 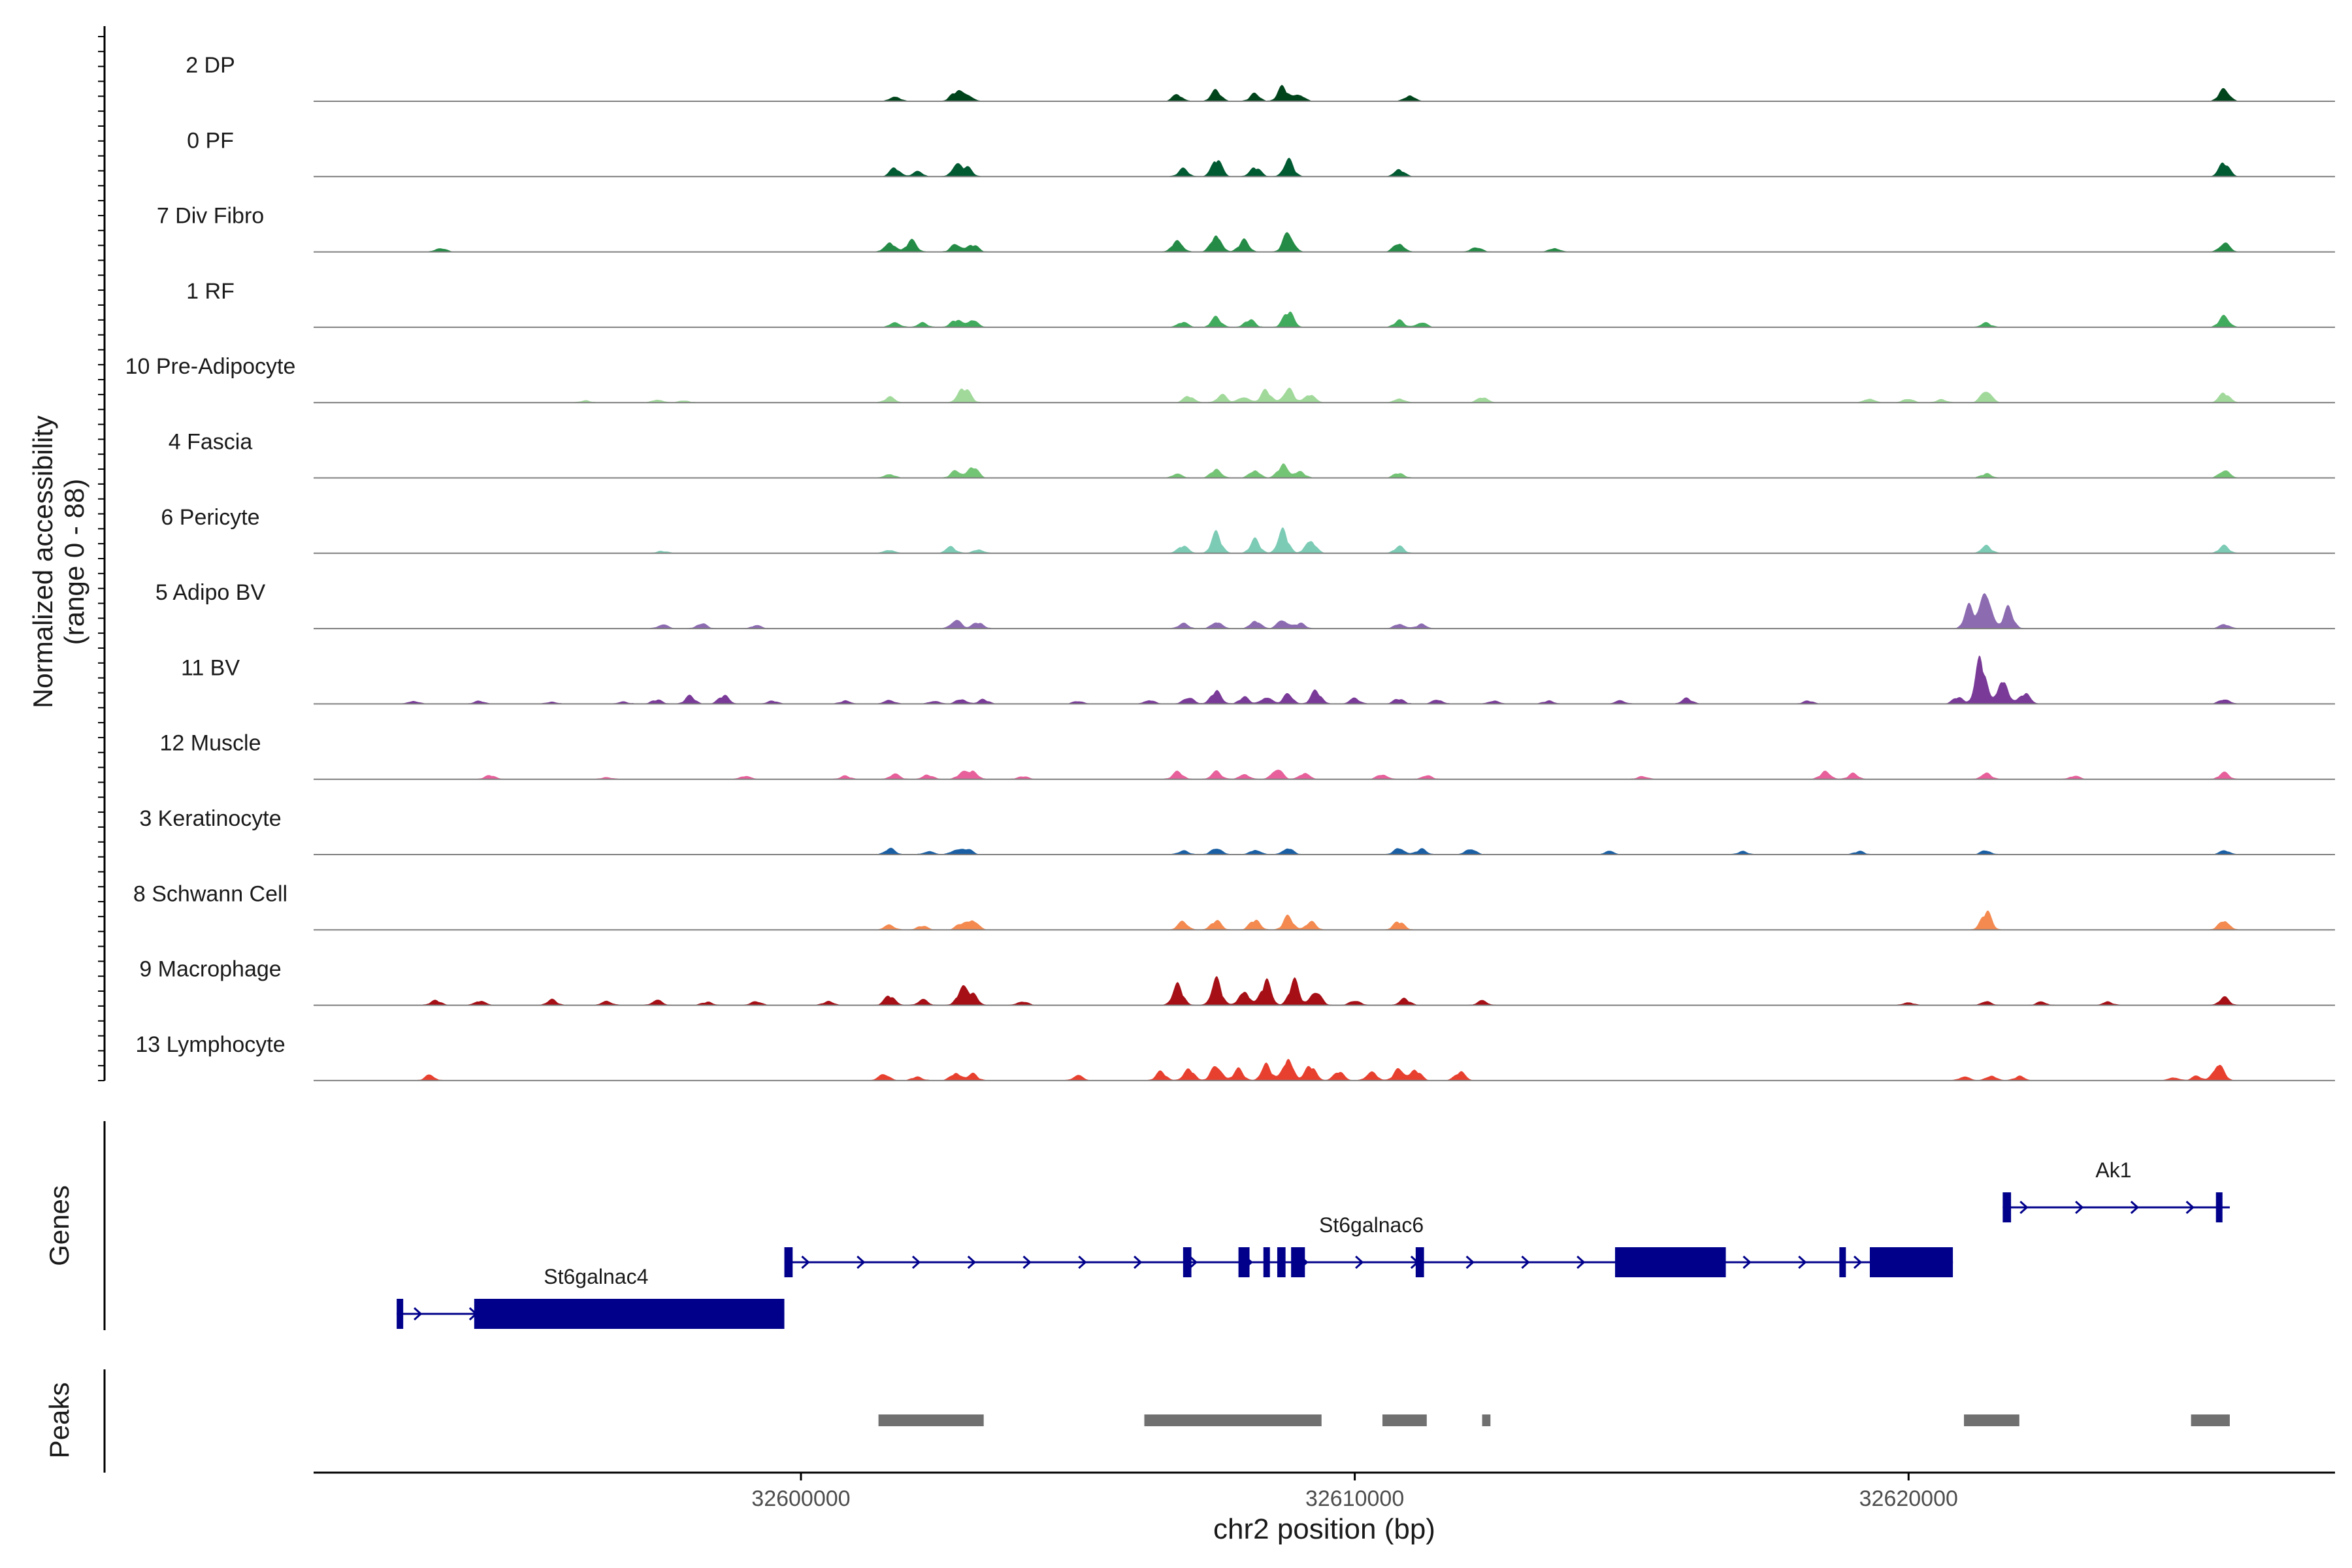 I want to click on y-axis, so click(x=102, y=553).